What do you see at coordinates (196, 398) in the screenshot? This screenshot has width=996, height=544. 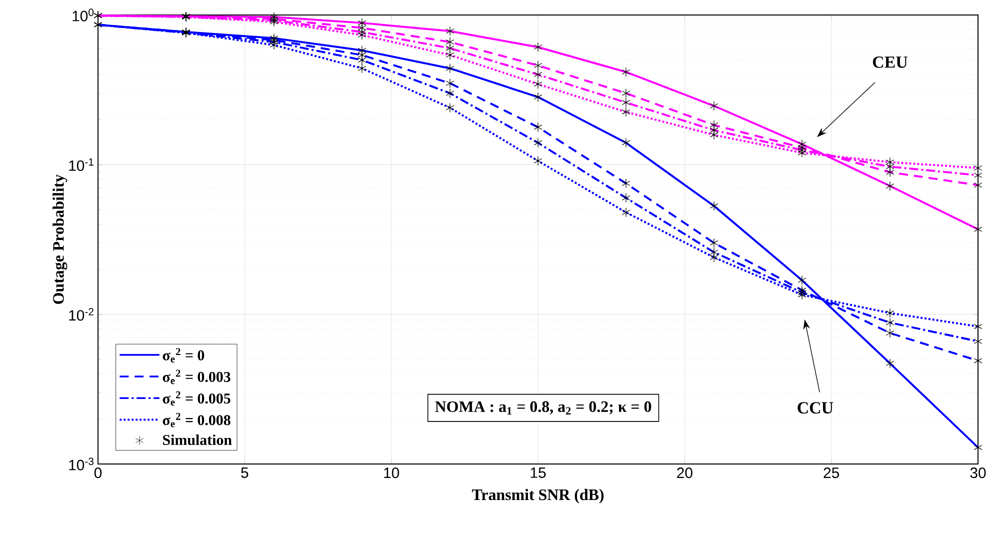 I see `legend-label: σ$_{e}$$^{2}$ = 0.005` at bounding box center [196, 398].